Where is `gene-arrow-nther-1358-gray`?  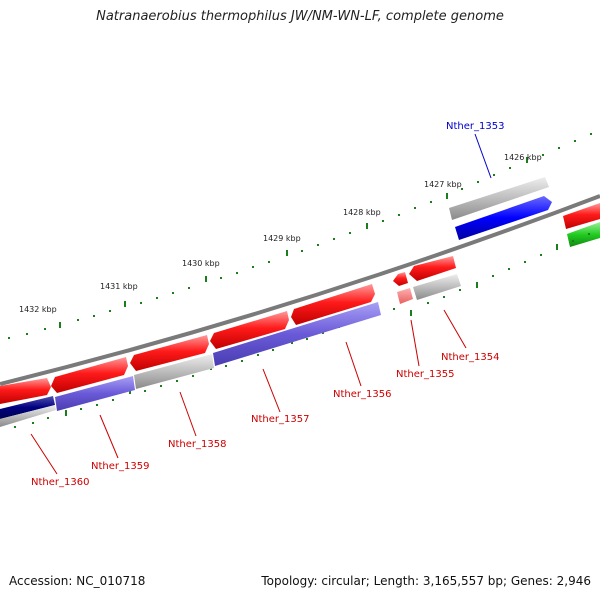
gene-arrow-nther-1358-gray is located at coordinates (174, 371).